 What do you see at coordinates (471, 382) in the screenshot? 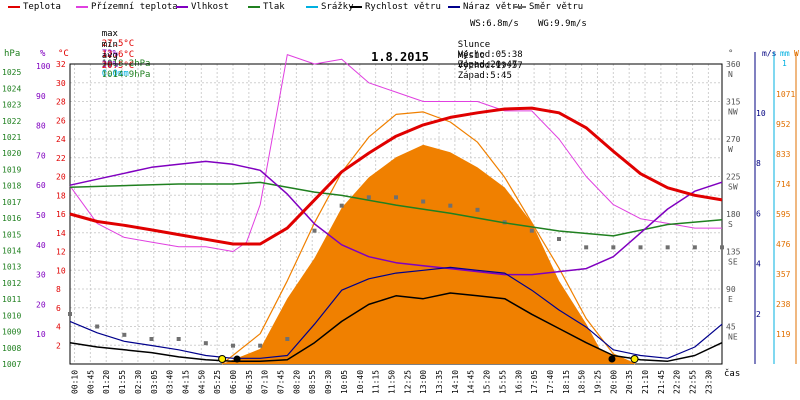
I see `x-tick-label: 14:45` at bounding box center [471, 382].